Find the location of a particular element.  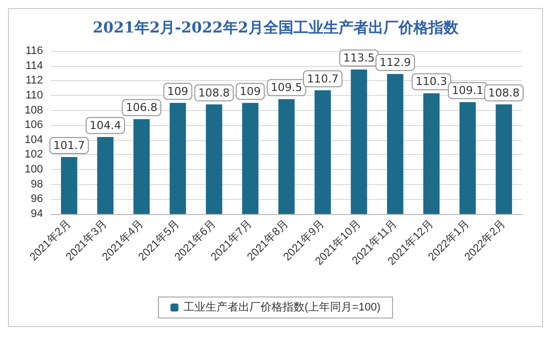

y-tick-label: 114 is located at coordinates (34, 66).